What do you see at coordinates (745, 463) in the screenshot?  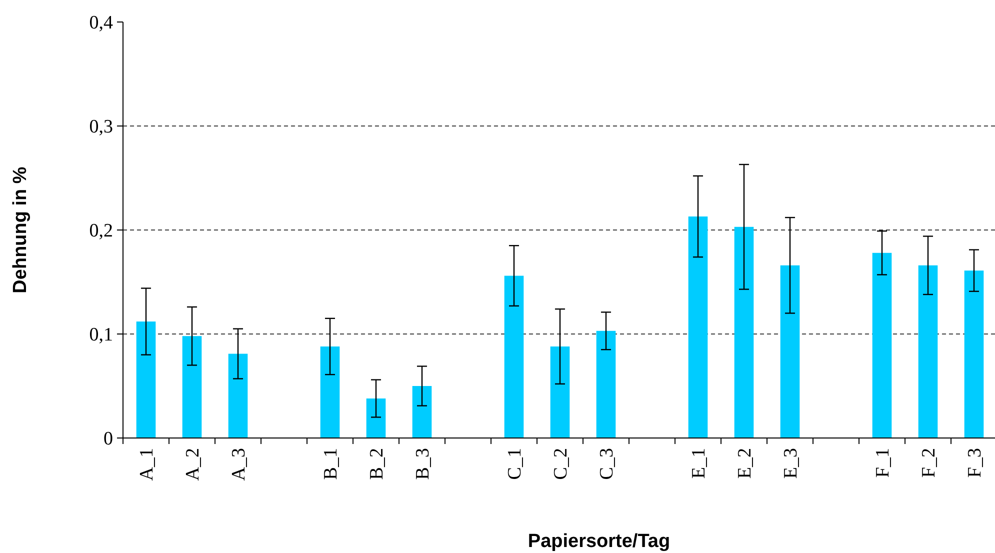 I see `x-tick-label: E_2` at bounding box center [745, 463].